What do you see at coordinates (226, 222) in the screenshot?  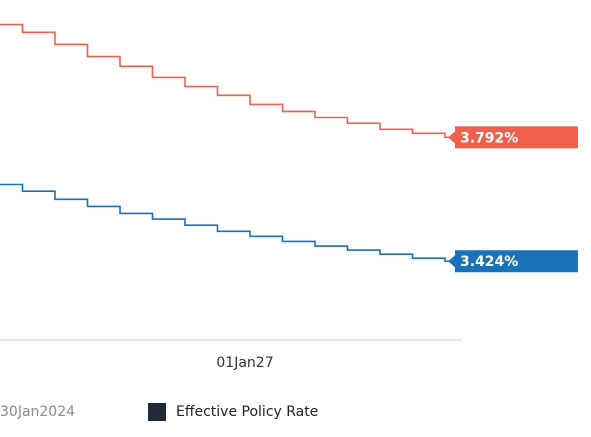 I see `step-line` at bounding box center [226, 222].